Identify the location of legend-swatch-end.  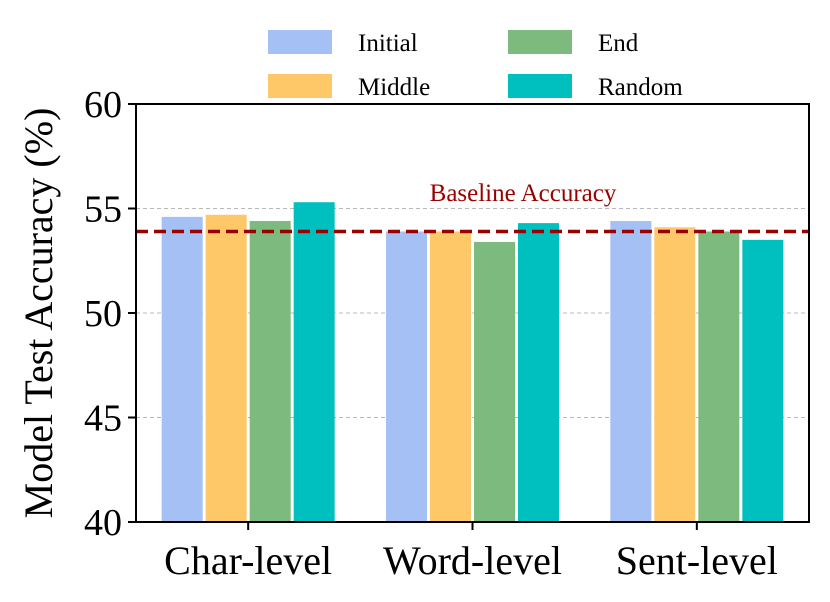
(540, 42).